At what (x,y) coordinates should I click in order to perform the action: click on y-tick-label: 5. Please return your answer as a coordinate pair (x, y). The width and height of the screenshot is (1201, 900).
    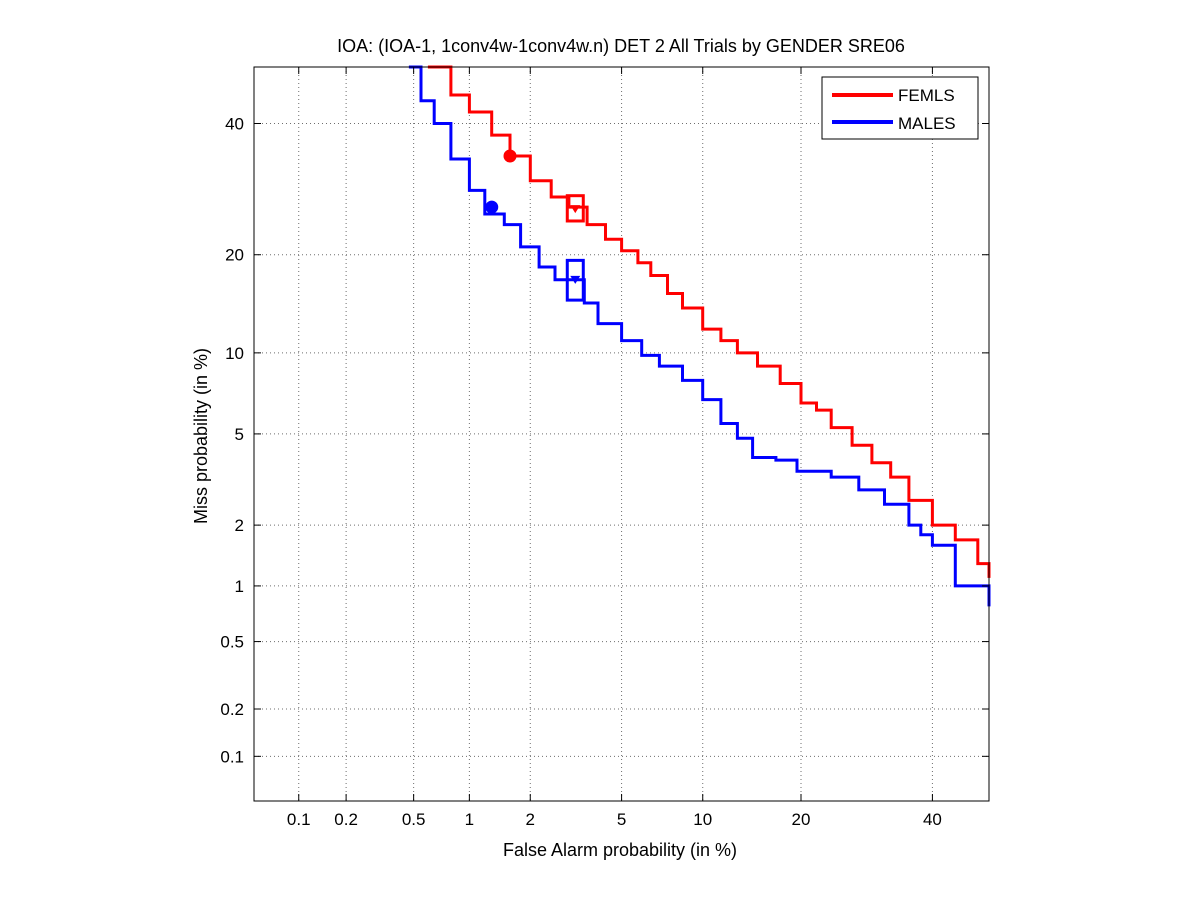
    Looking at the image, I should click on (239, 434).